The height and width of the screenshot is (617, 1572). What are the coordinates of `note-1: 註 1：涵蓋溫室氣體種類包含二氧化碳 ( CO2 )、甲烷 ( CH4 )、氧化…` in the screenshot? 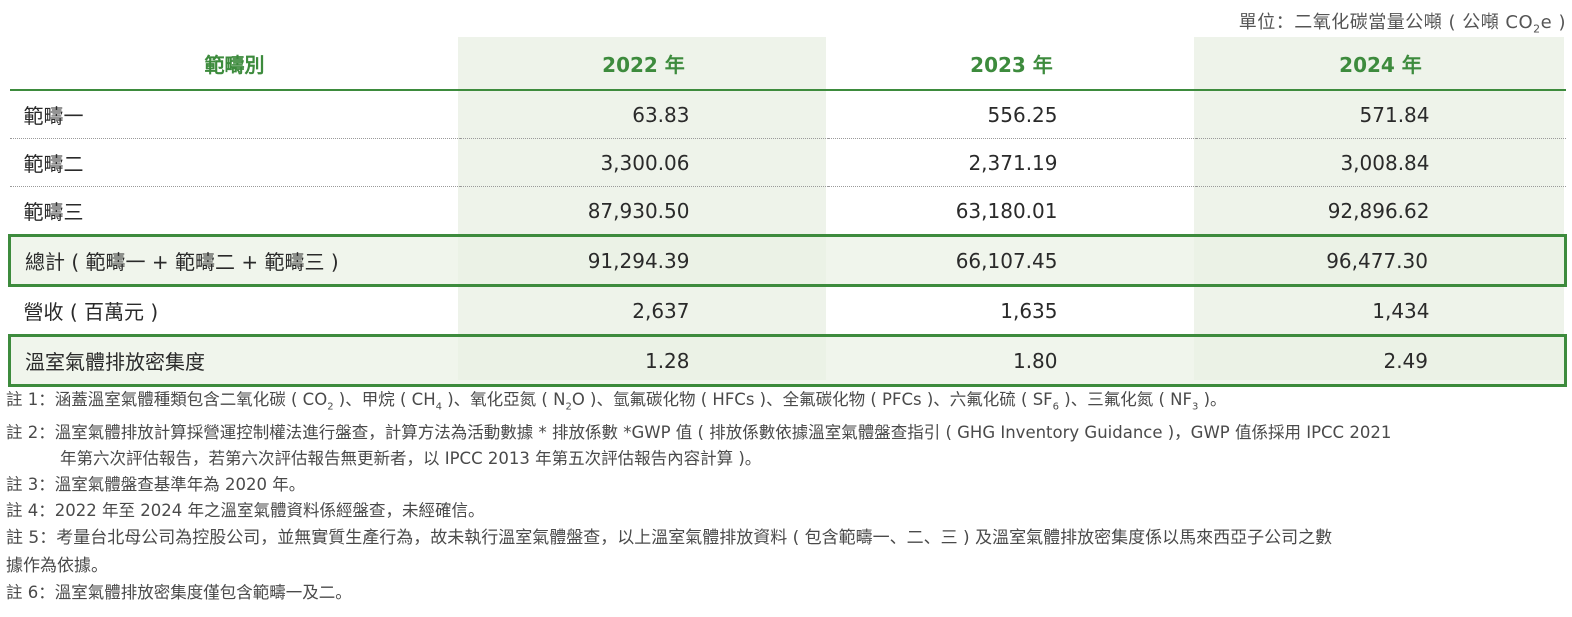 It's located at (616, 401).